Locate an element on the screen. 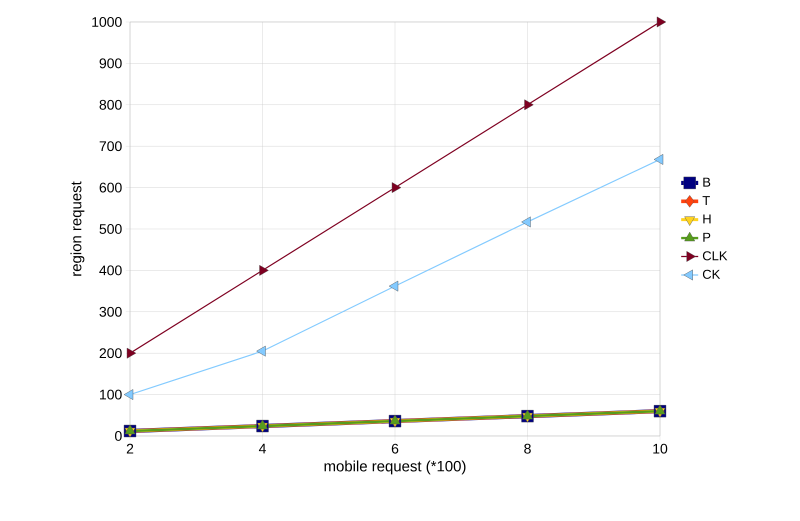 The width and height of the screenshot is (800, 521). y-tick-label: 800 is located at coordinates (111, 105).